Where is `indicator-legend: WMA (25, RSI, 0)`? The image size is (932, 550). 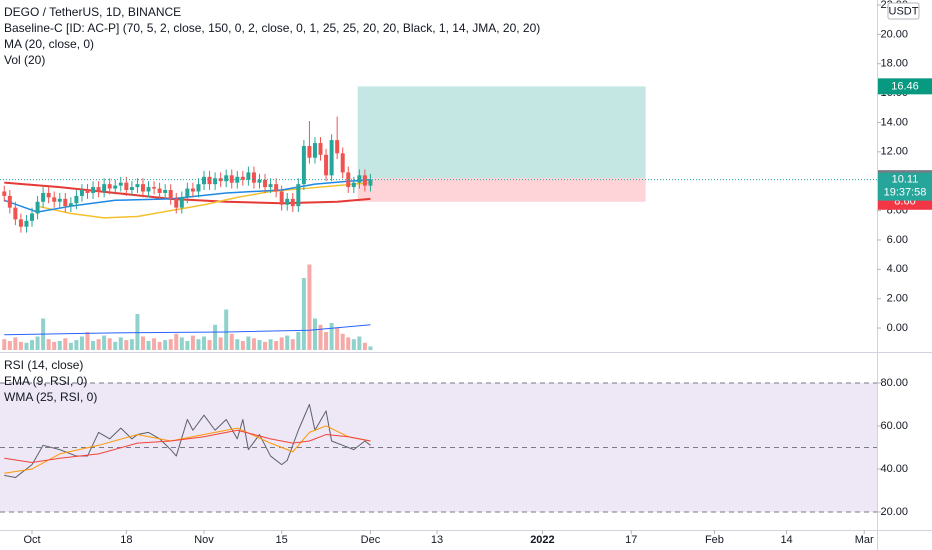
indicator-legend: WMA (25, RSI, 0) is located at coordinates (50, 397).